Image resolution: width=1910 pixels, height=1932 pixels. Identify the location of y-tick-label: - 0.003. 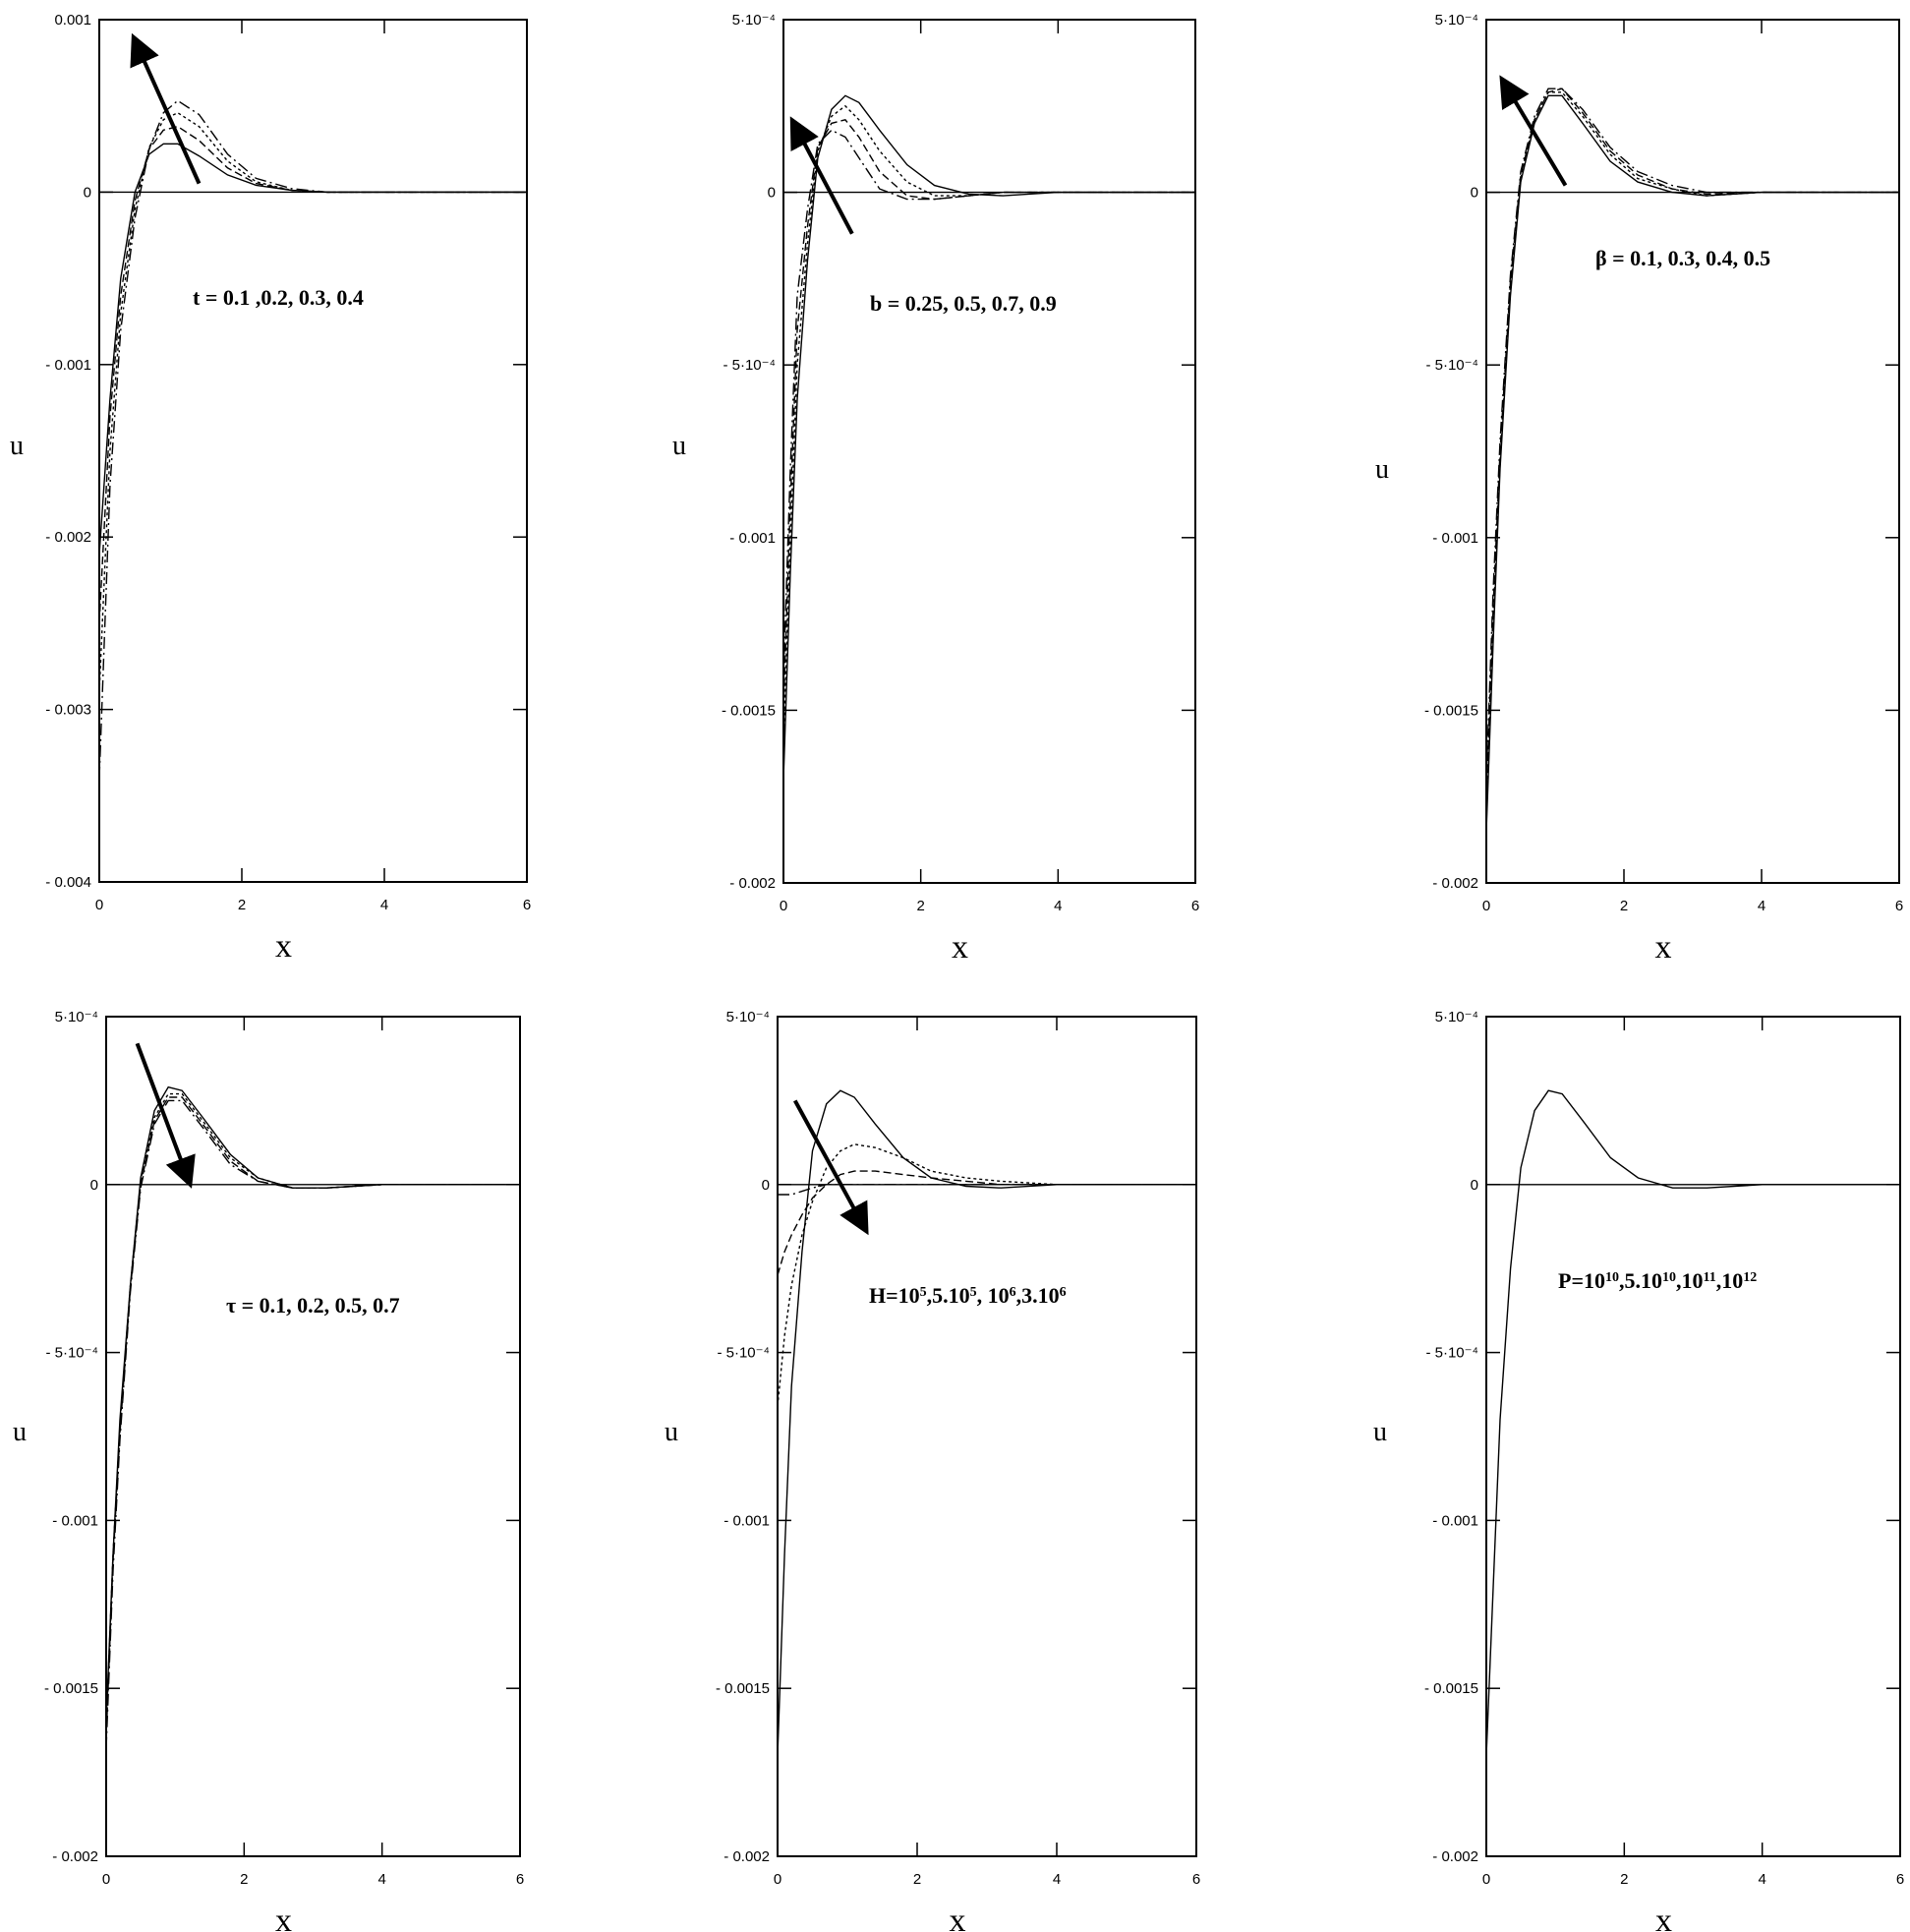
(68, 710).